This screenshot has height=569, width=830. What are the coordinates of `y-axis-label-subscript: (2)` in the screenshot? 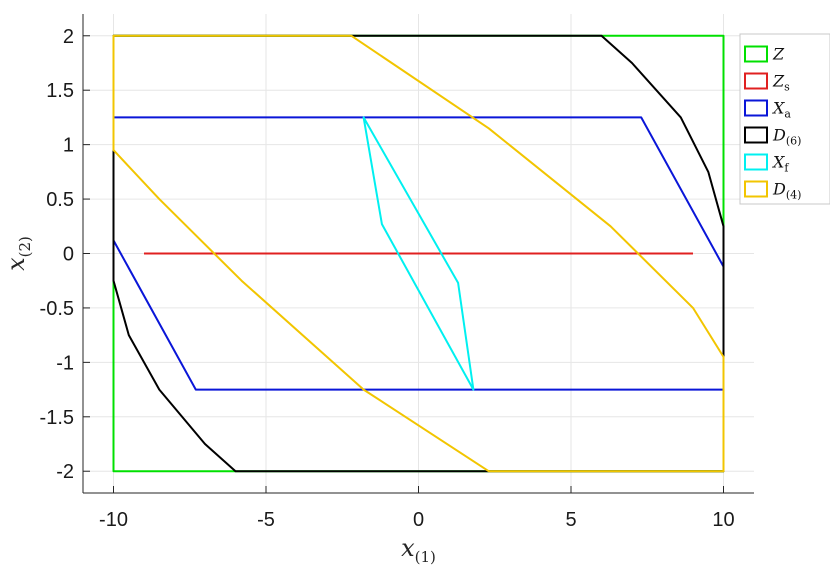 It's located at (25, 246).